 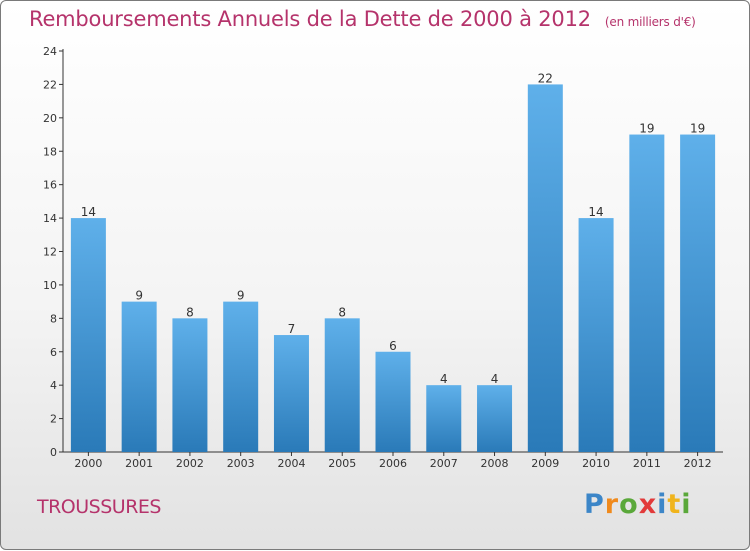 I want to click on x-tick-label: 2003, so click(x=241, y=463).